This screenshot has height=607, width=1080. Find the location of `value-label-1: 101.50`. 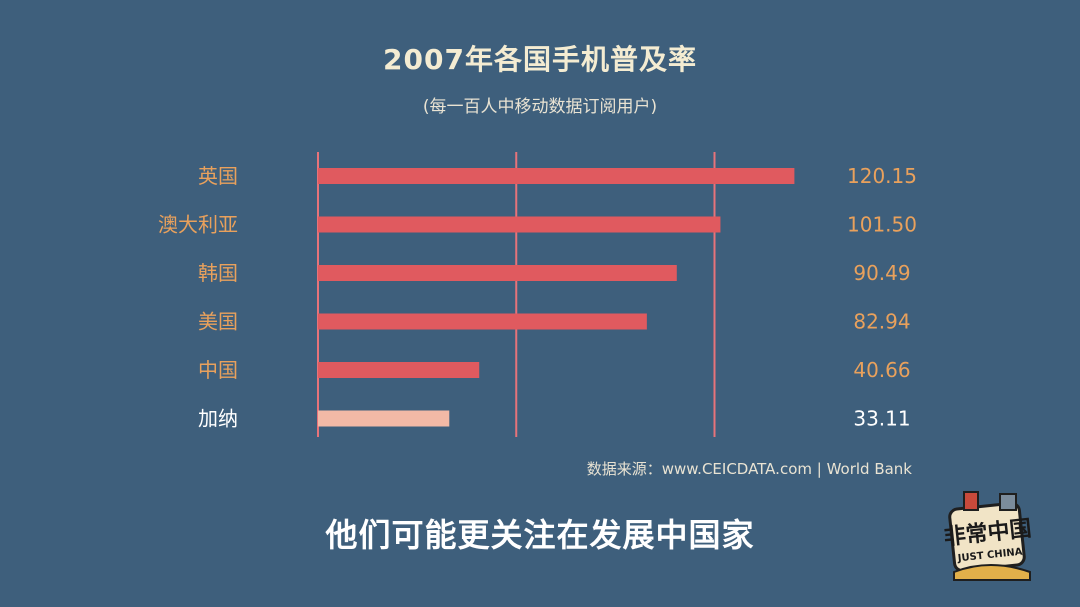

value-label-1: 101.50 is located at coordinates (882, 225).